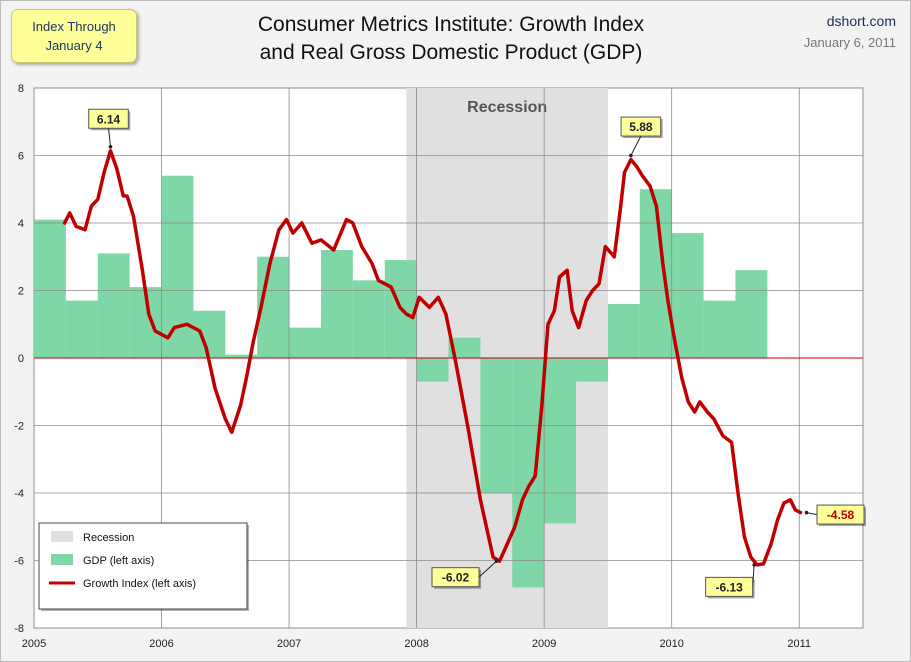 This screenshot has width=911, height=662. What do you see at coordinates (108, 538) in the screenshot?
I see `legend-label: Recession` at bounding box center [108, 538].